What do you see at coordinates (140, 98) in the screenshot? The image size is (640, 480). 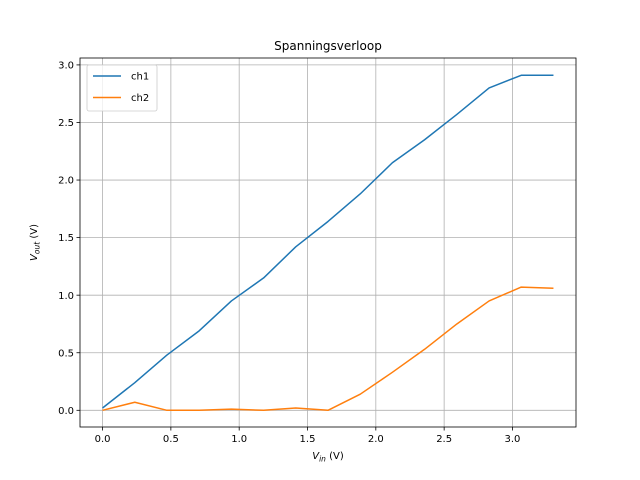 I see `legend-label-ch2: ch2` at bounding box center [140, 98].